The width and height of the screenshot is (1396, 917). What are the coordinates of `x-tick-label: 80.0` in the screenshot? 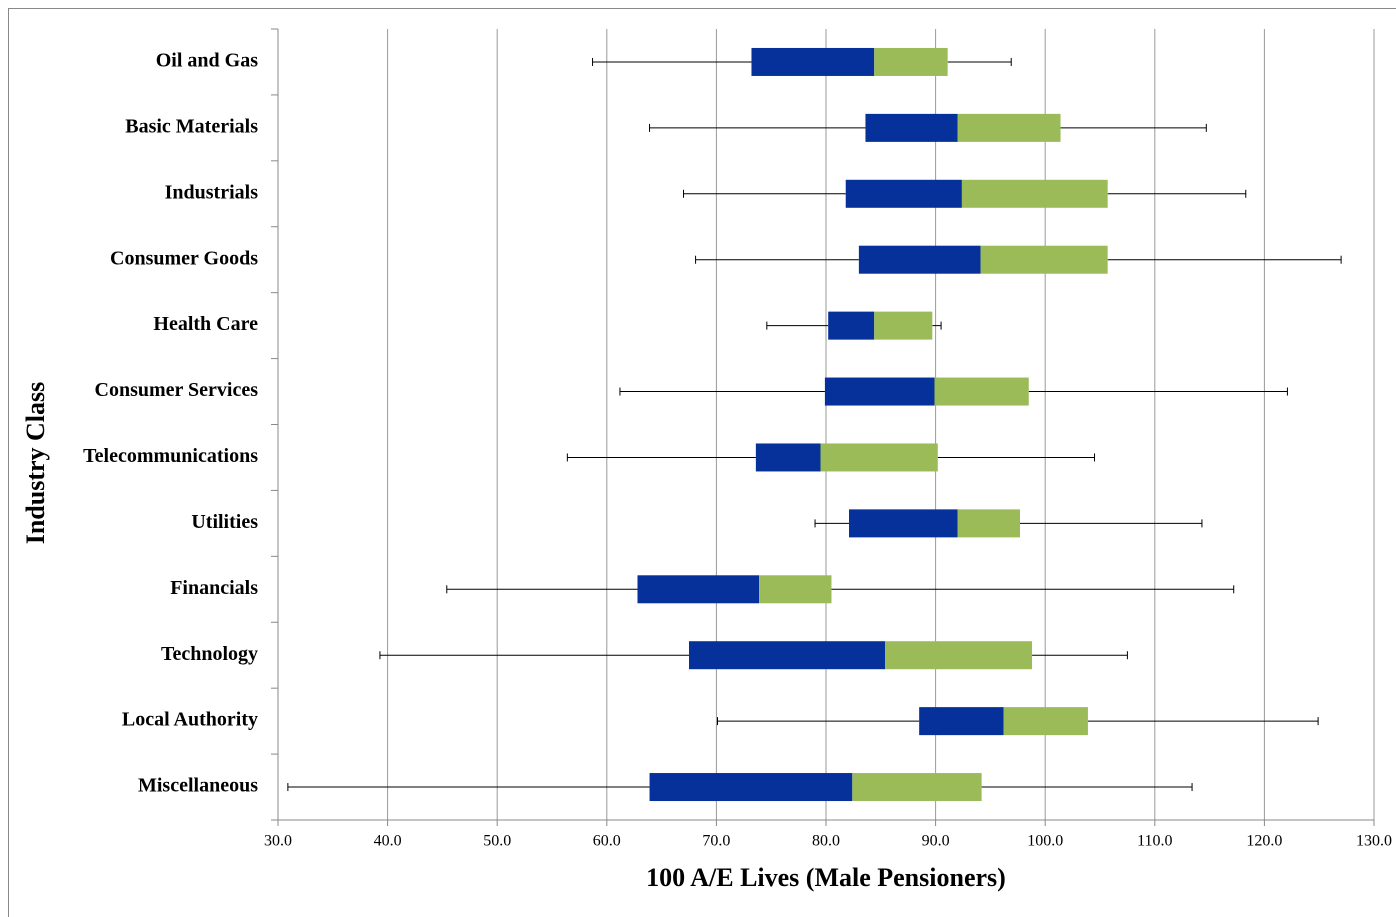 It's located at (826, 841).